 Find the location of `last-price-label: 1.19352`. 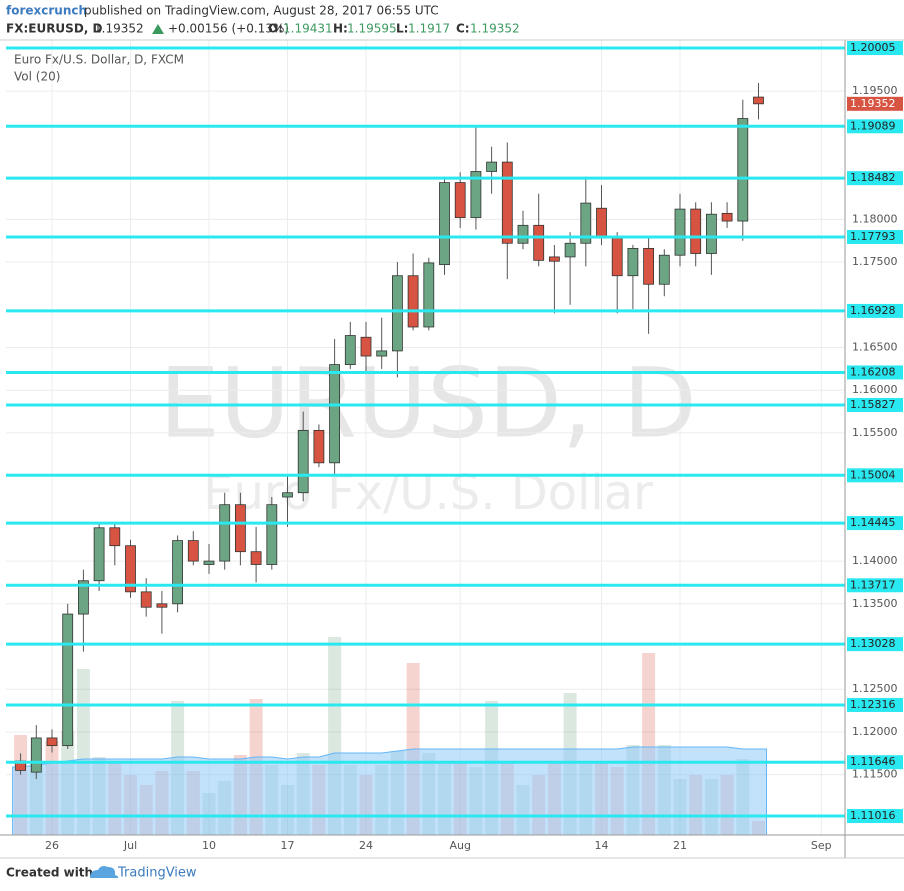

last-price-label: 1.19352 is located at coordinates (873, 103).